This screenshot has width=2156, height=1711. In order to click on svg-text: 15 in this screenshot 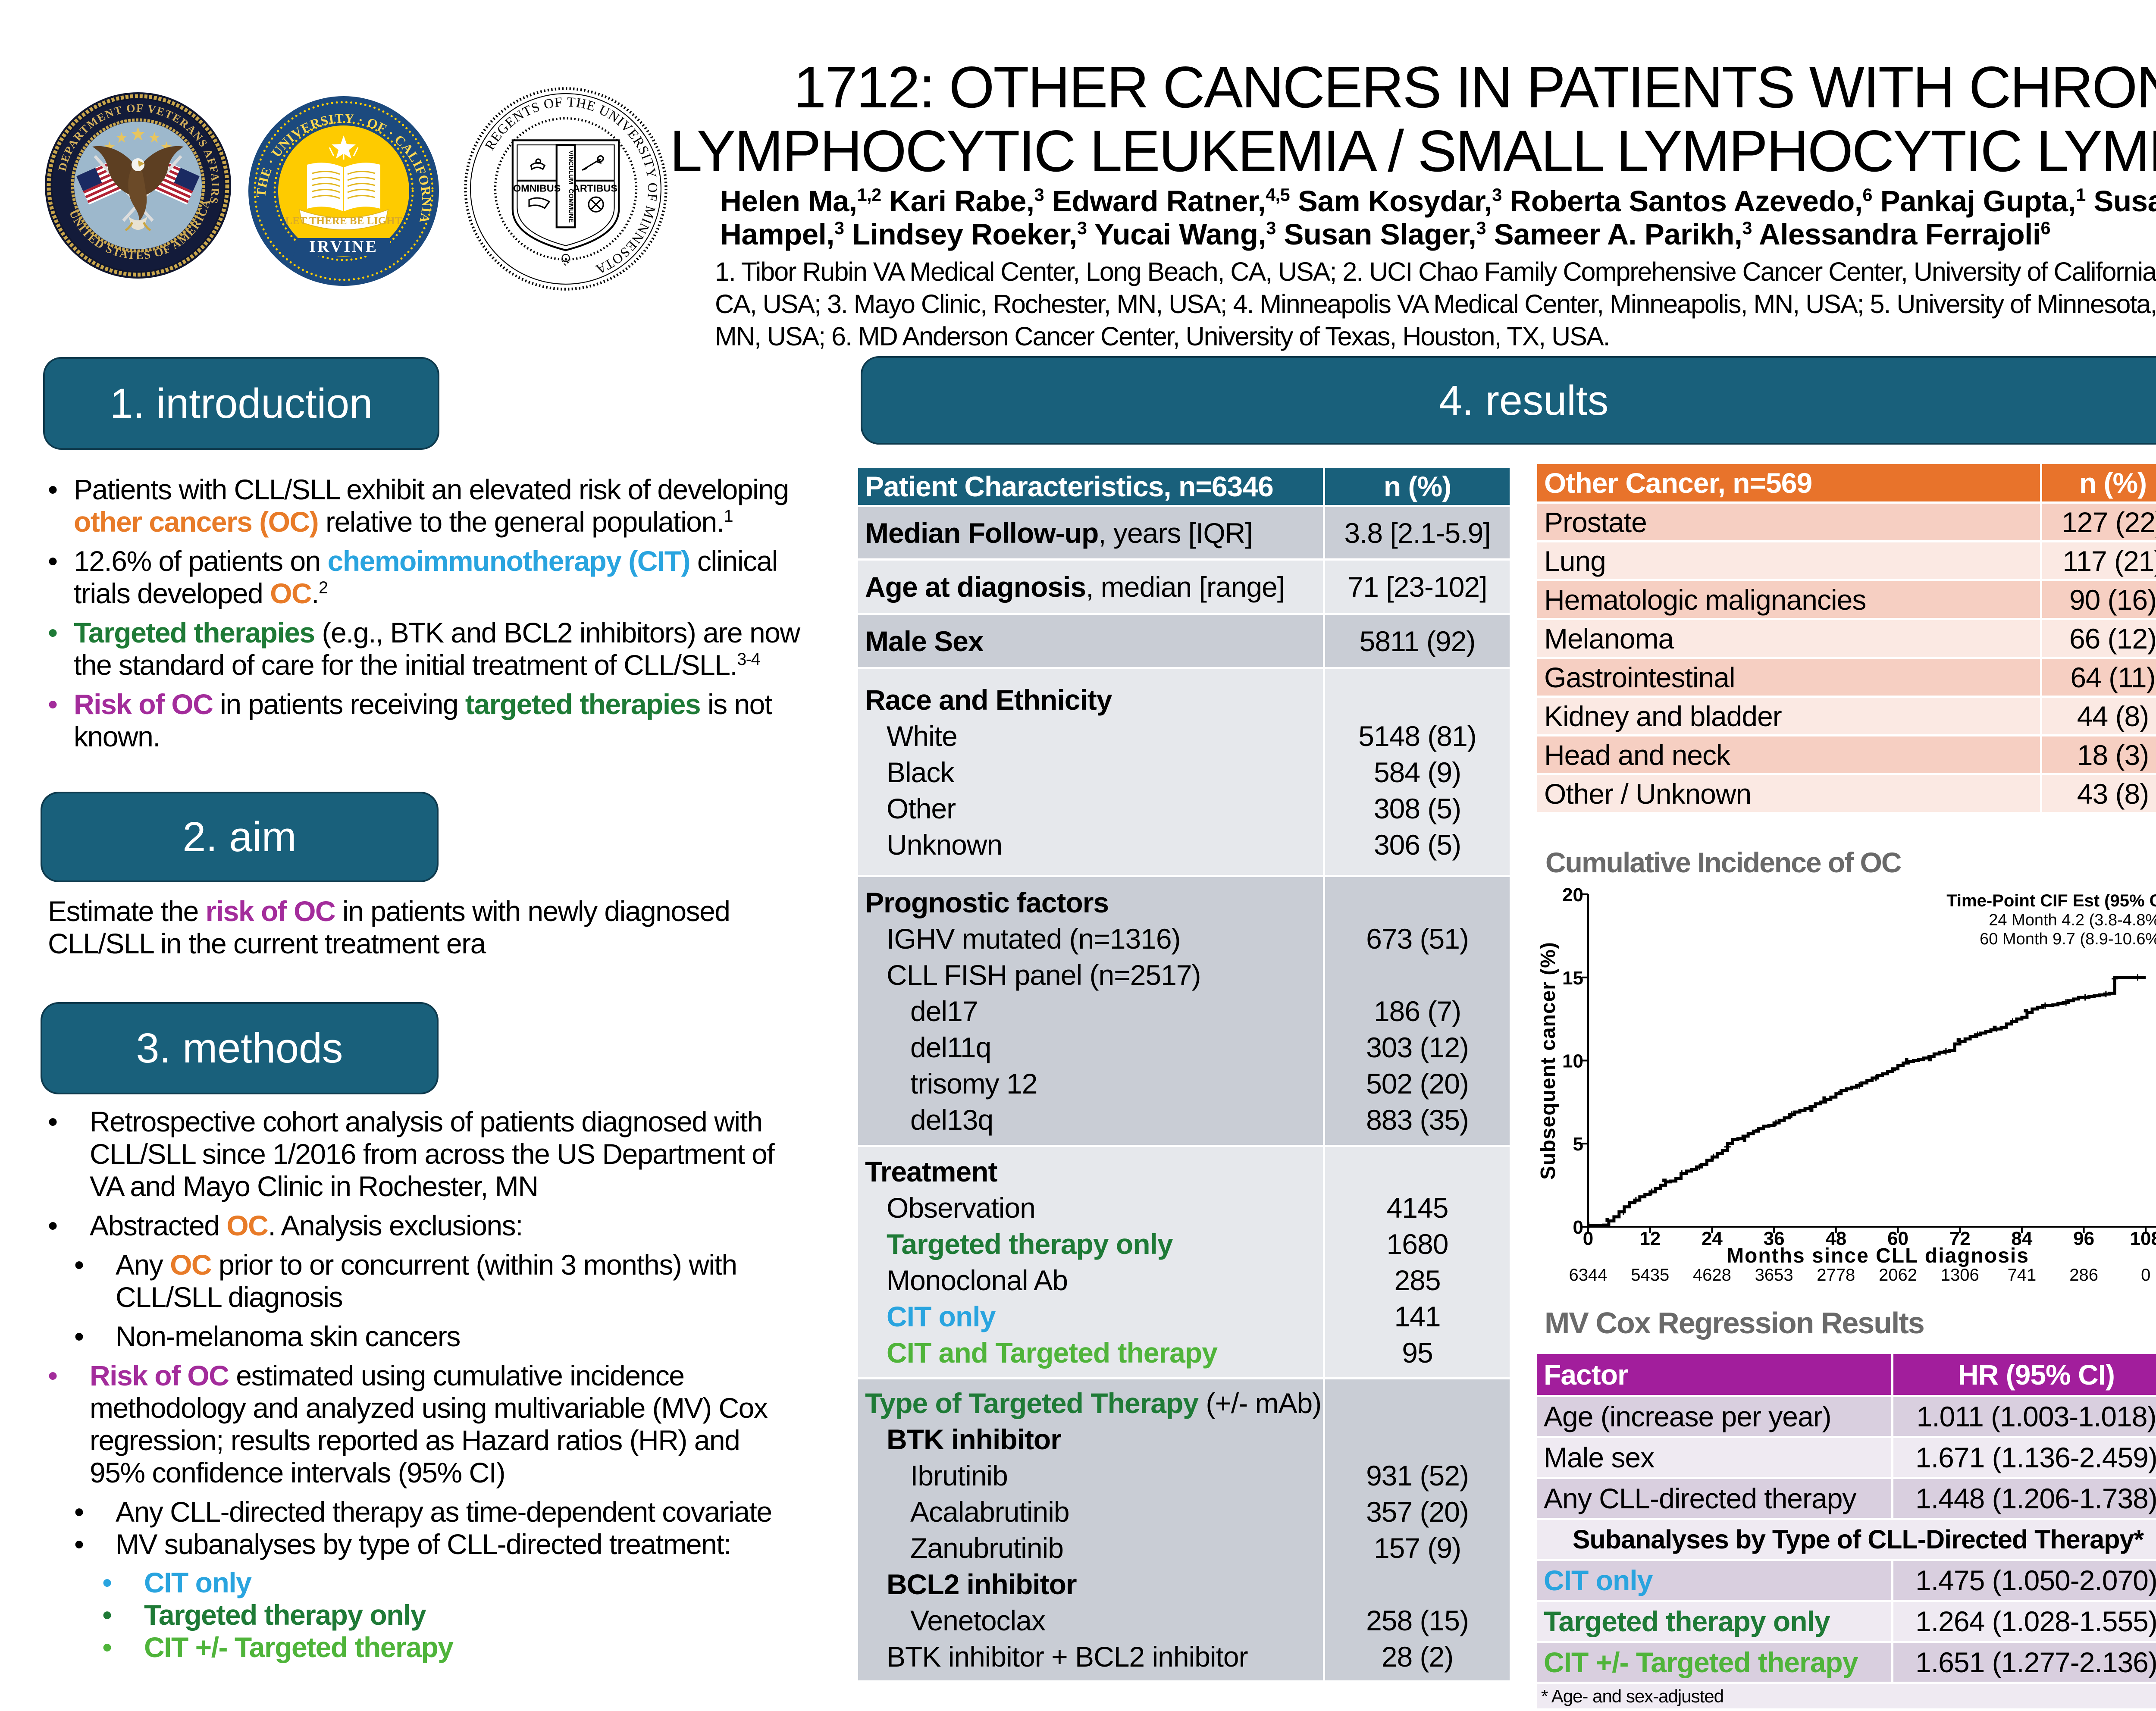, I will do `click(1572, 978)`.